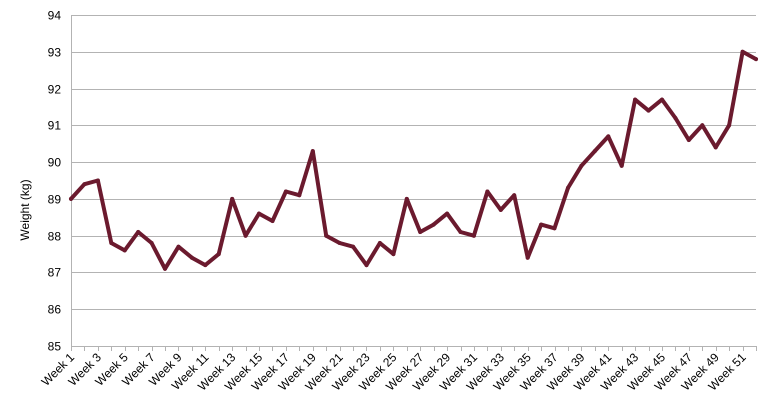 The width and height of the screenshot is (772, 420). Describe the element at coordinates (55, 273) in the screenshot. I see `y-tick-label: 87` at that location.